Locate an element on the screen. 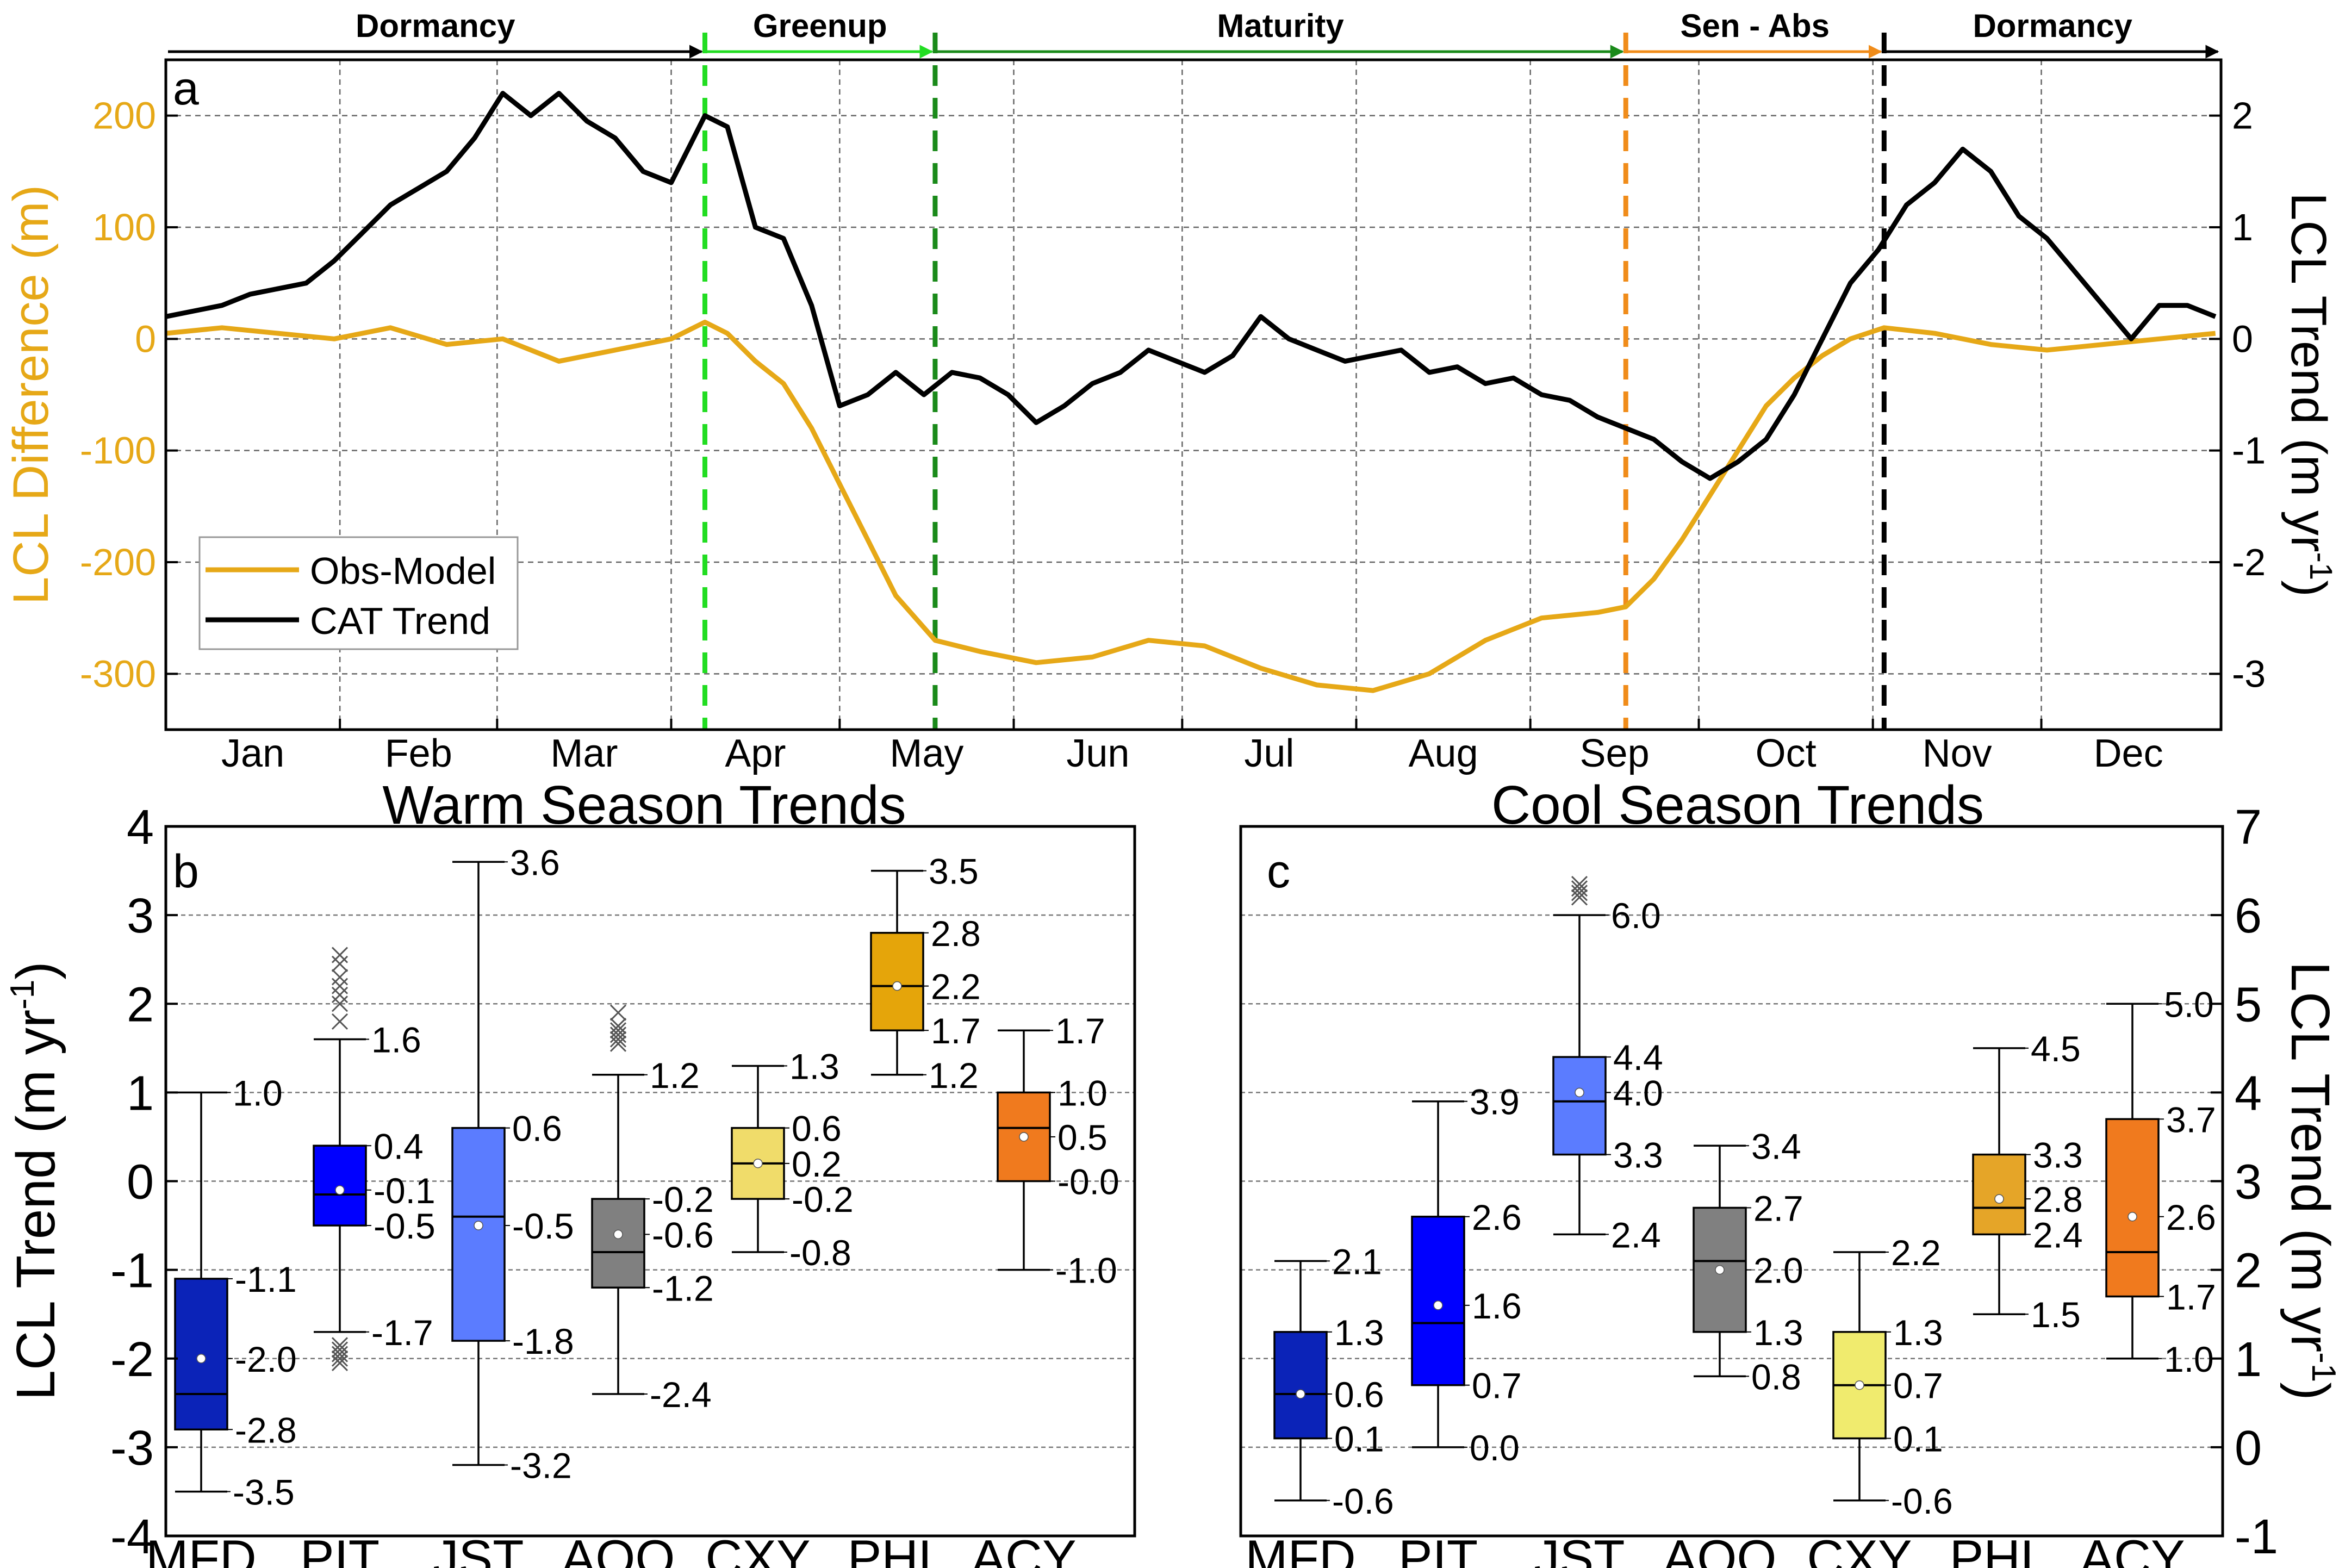  legend-box is located at coordinates (358, 593).